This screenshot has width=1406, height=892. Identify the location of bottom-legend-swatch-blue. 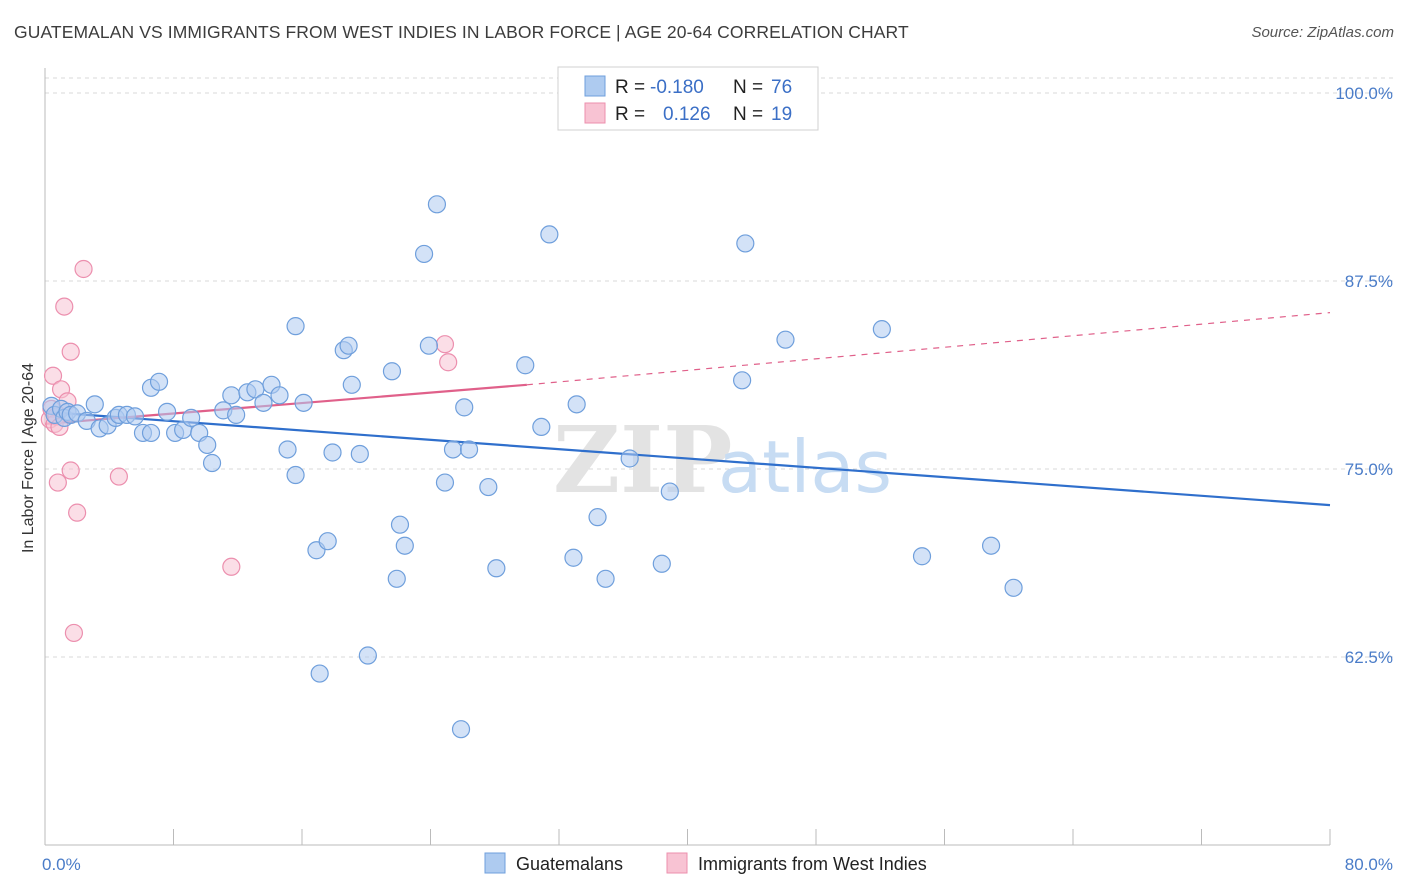
(495, 863).